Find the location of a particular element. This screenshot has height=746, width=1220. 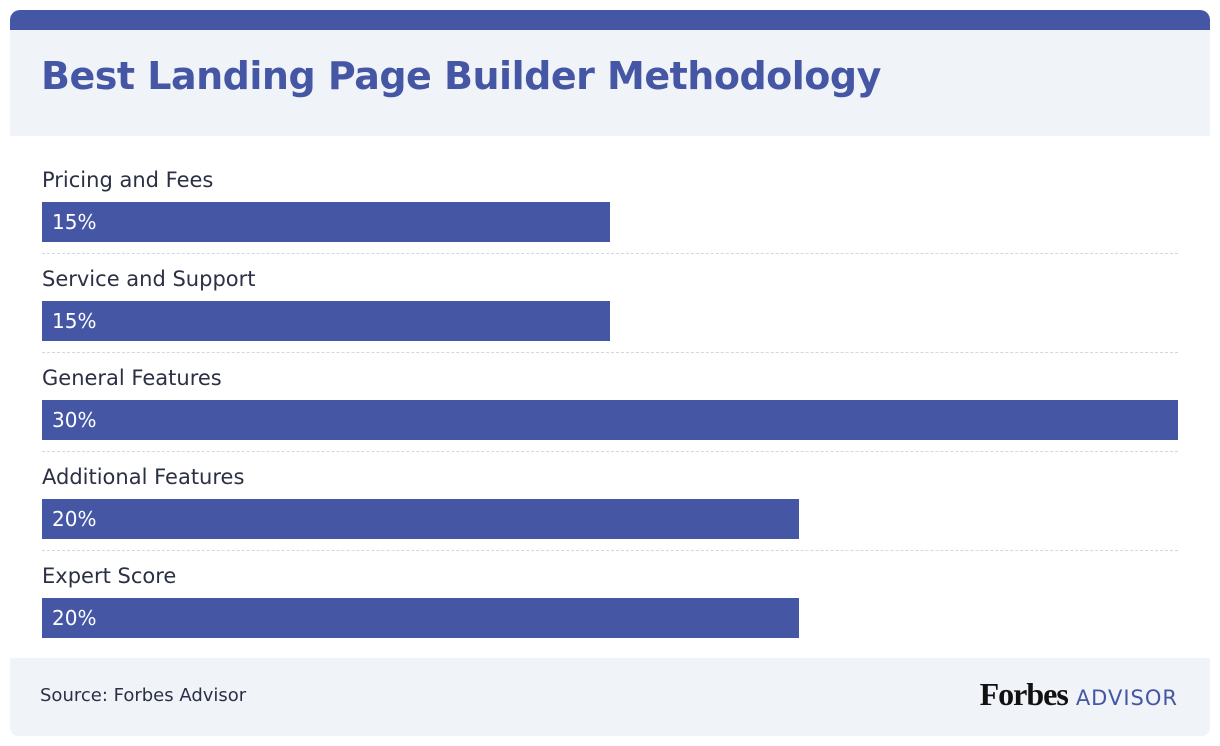

bar-category-label: General Features is located at coordinates (132, 378).